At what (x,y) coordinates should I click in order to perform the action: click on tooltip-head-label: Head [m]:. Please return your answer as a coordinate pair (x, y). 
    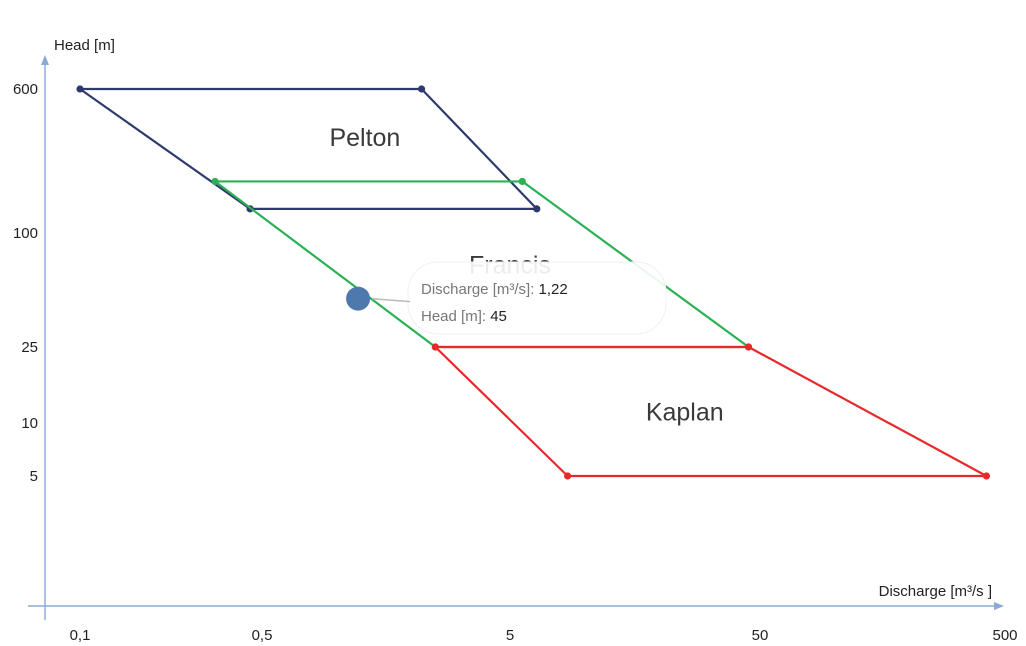
    Looking at the image, I should click on (455, 316).